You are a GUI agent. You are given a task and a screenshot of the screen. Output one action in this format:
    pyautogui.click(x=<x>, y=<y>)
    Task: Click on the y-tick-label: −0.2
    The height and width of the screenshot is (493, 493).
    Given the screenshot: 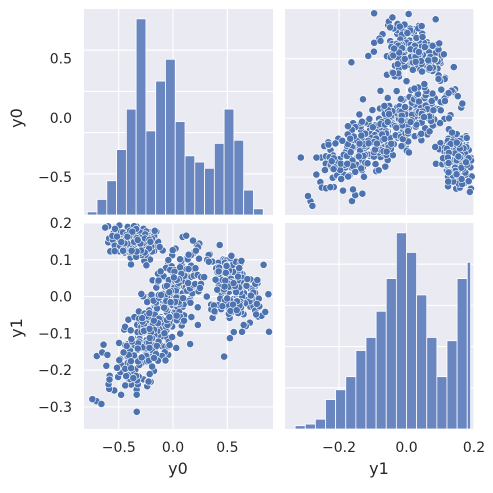 What is the action you would take?
    pyautogui.click(x=55, y=371)
    